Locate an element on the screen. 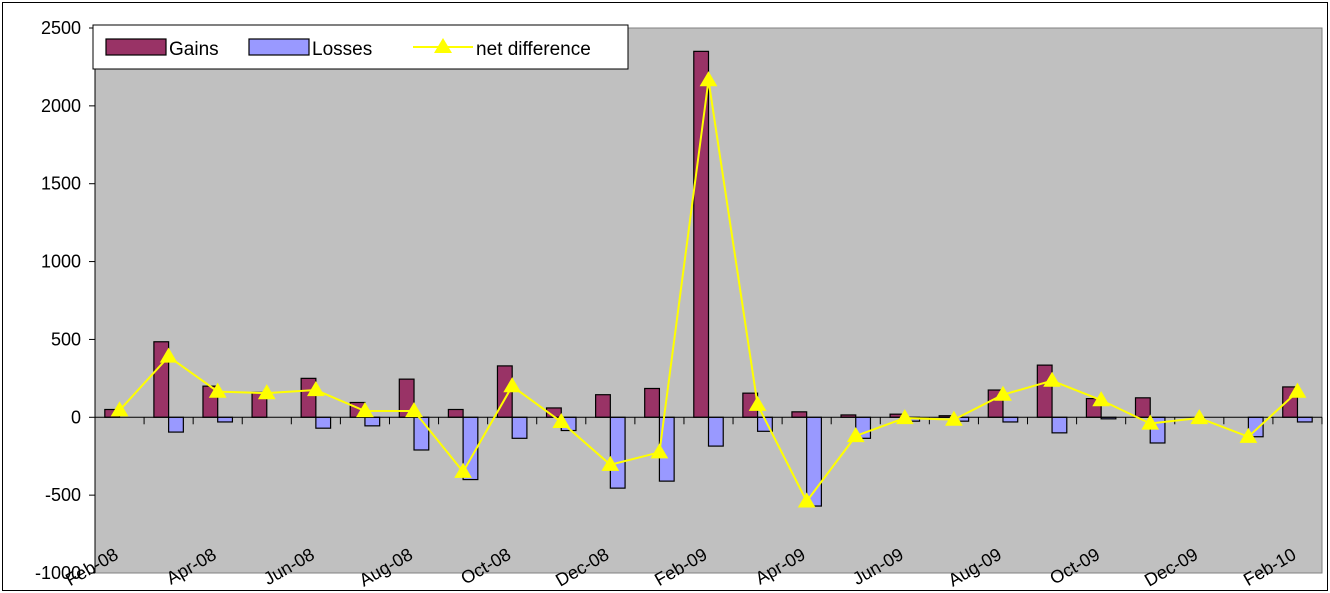  legend-marker-net is located at coordinates (443, 45).